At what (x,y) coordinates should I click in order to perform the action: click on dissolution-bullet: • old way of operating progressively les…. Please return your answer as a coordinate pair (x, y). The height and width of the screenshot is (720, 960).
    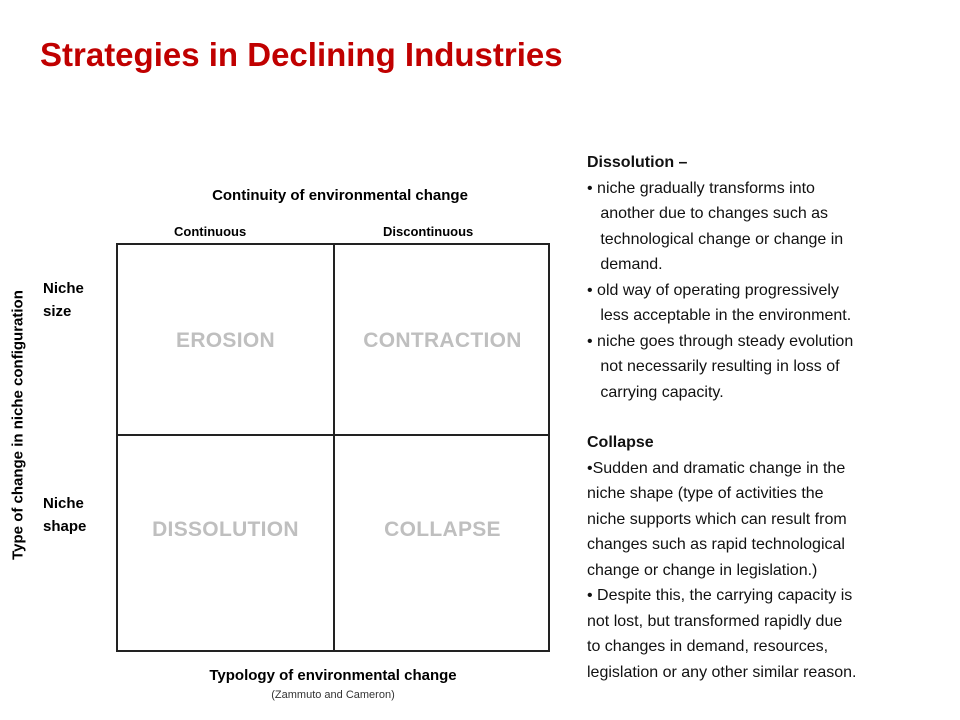
    Looking at the image, I should click on (719, 303).